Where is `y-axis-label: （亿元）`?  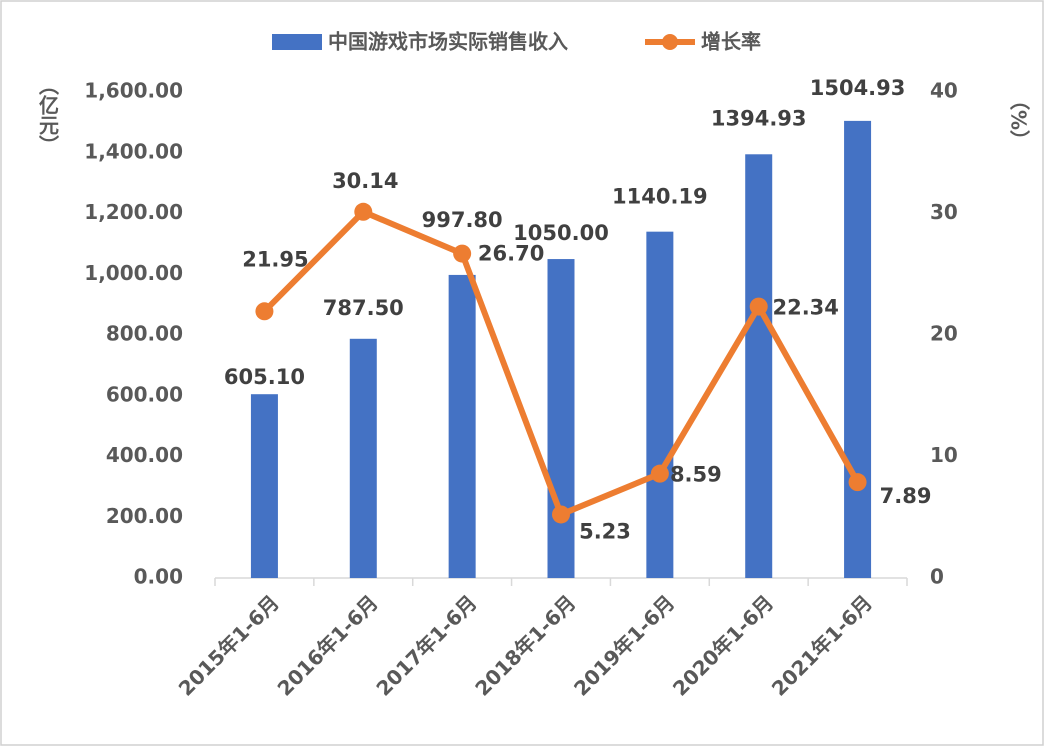
y-axis-label: （亿元） is located at coordinates (48, 115).